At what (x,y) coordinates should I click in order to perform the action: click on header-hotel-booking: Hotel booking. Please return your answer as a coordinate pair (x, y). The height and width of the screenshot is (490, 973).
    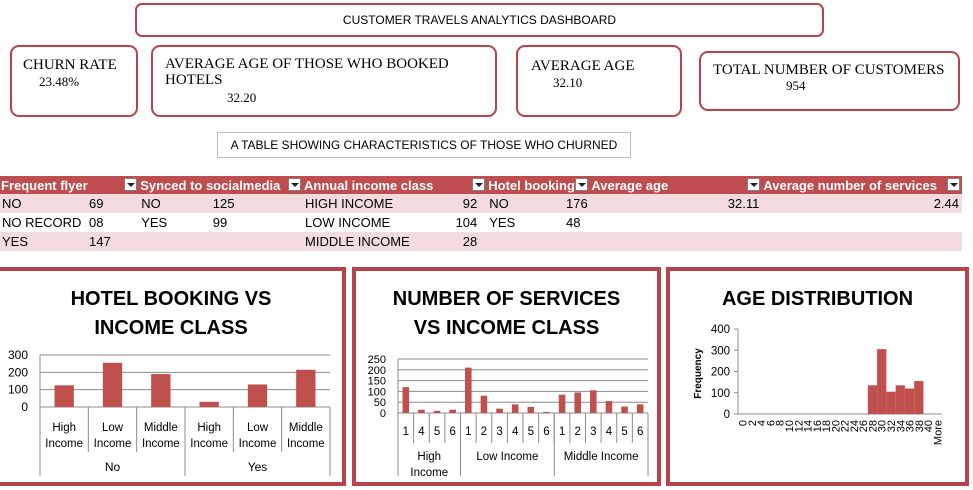
    Looking at the image, I should click on (539, 185).